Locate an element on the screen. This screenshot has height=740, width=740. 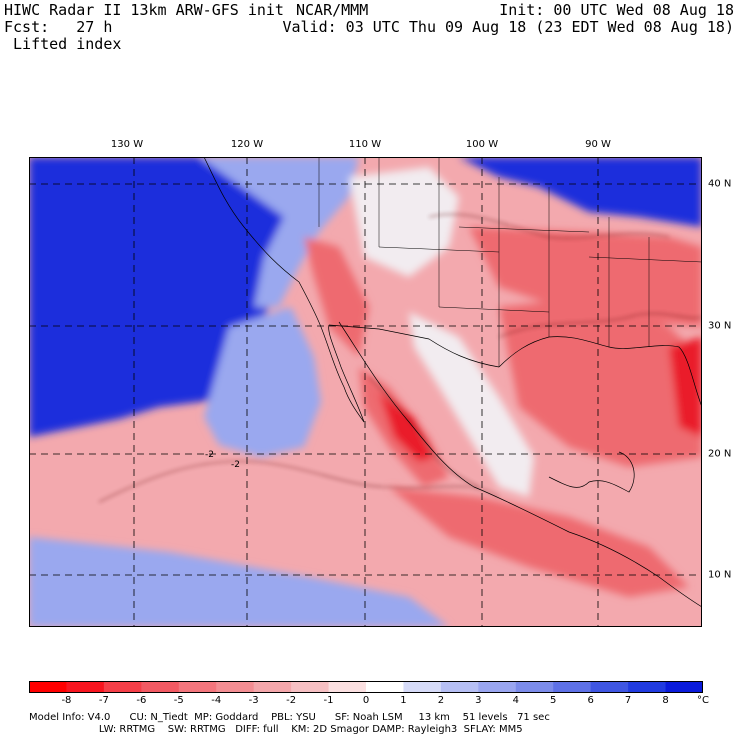
colorbar-tick-label: 6 is located at coordinates (590, 700).